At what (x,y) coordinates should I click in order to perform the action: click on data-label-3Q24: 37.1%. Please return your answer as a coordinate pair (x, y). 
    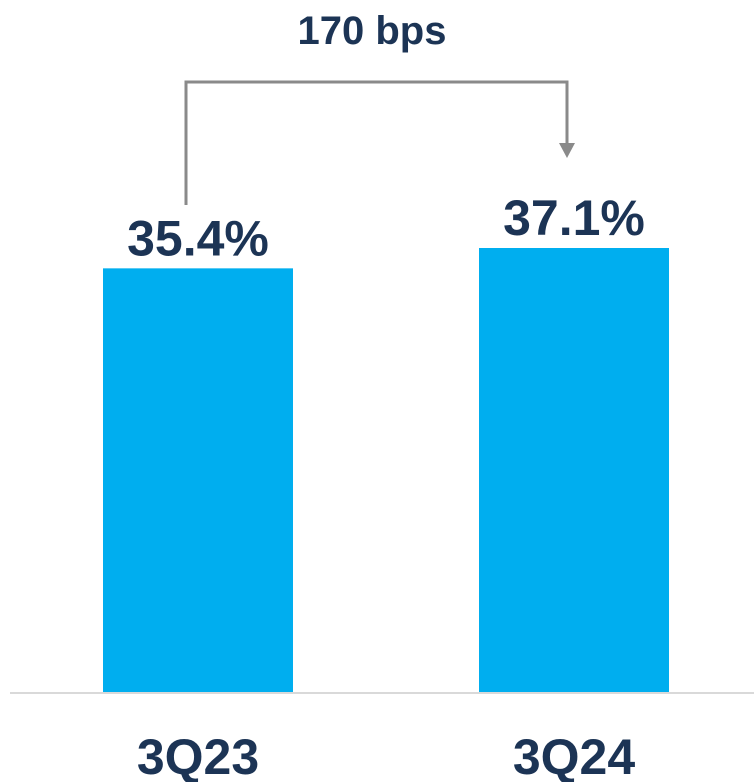
    Looking at the image, I should click on (574, 218).